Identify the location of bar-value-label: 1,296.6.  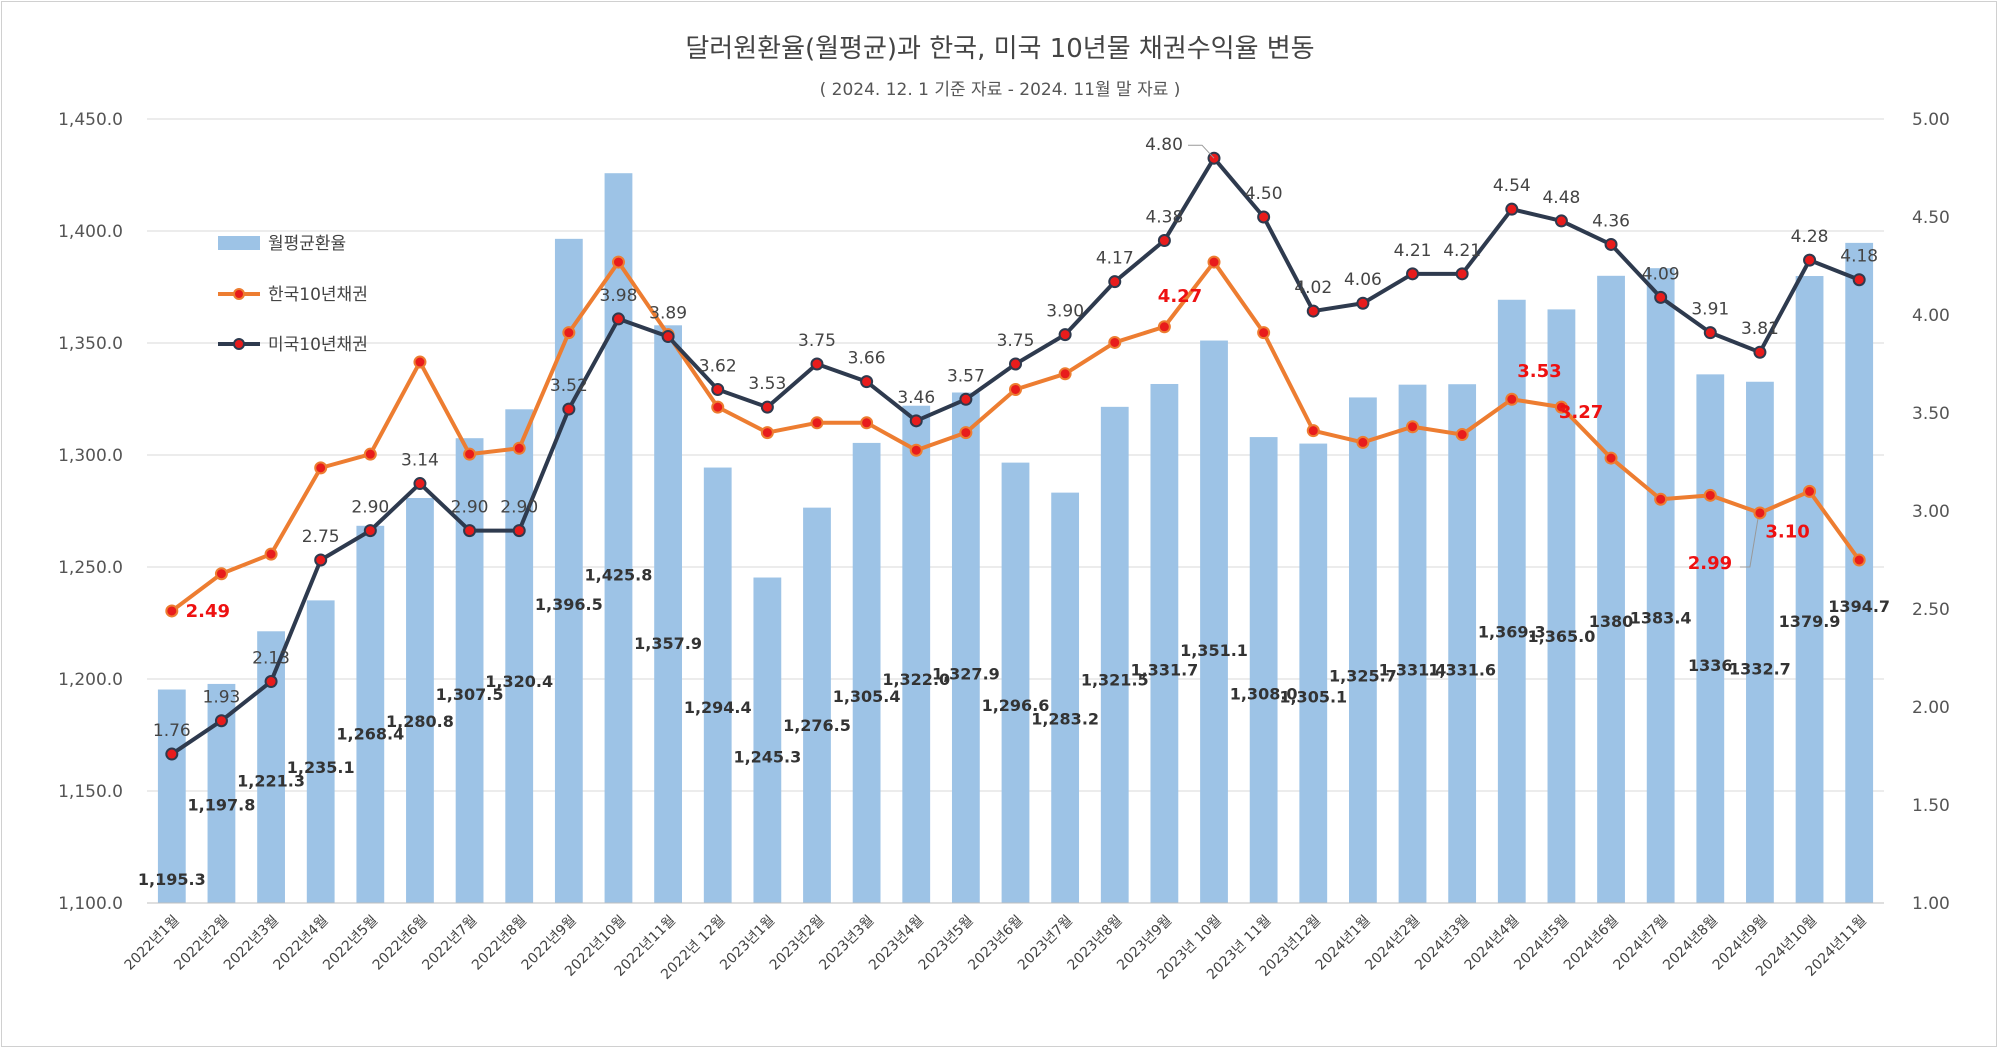
(1016, 705).